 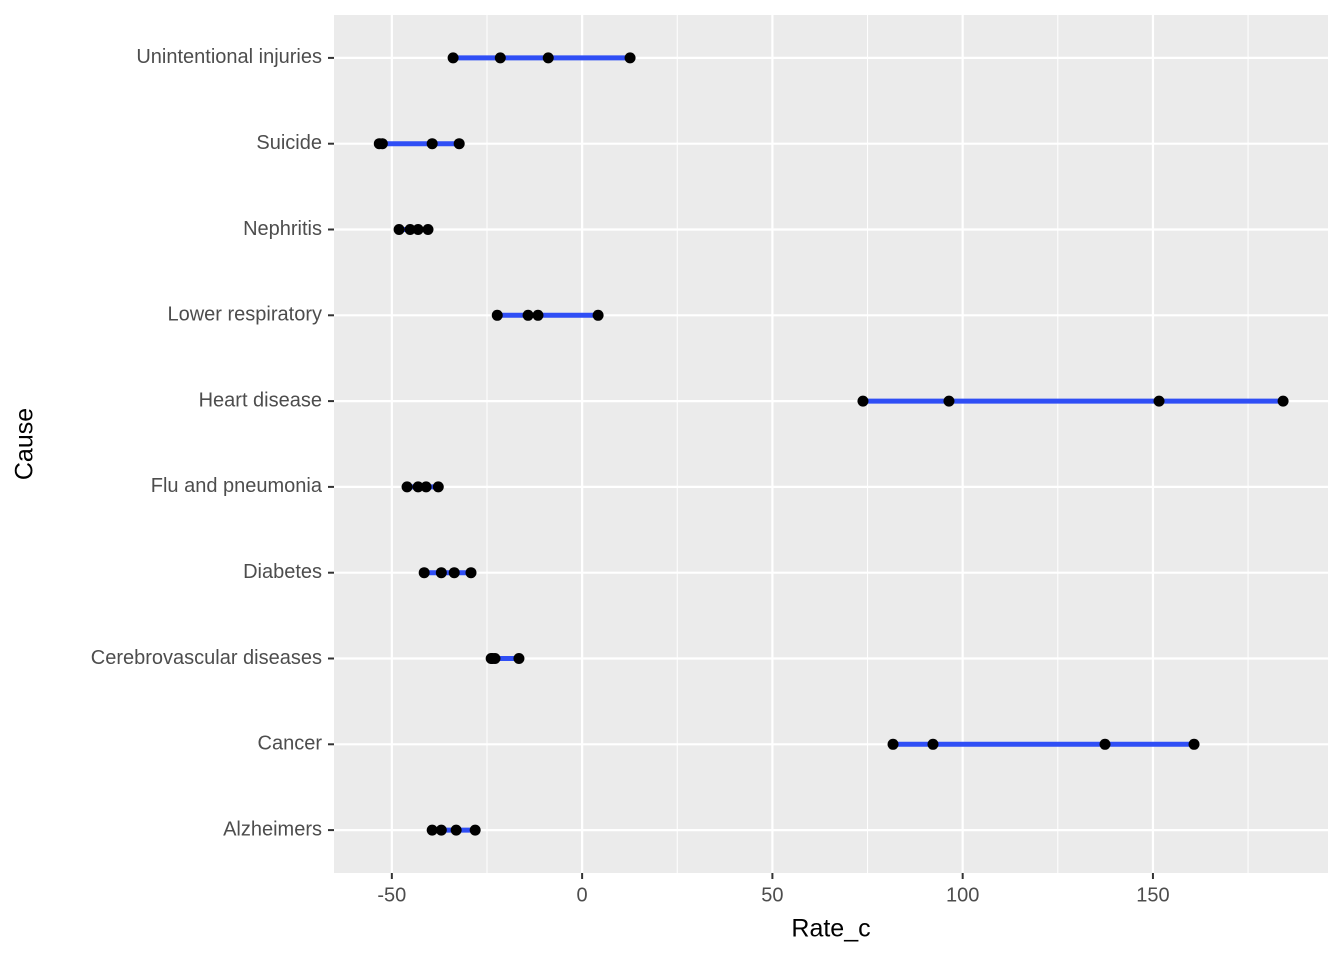 What do you see at coordinates (272, 829) in the screenshot?
I see `y-tick-label: Alzheimers` at bounding box center [272, 829].